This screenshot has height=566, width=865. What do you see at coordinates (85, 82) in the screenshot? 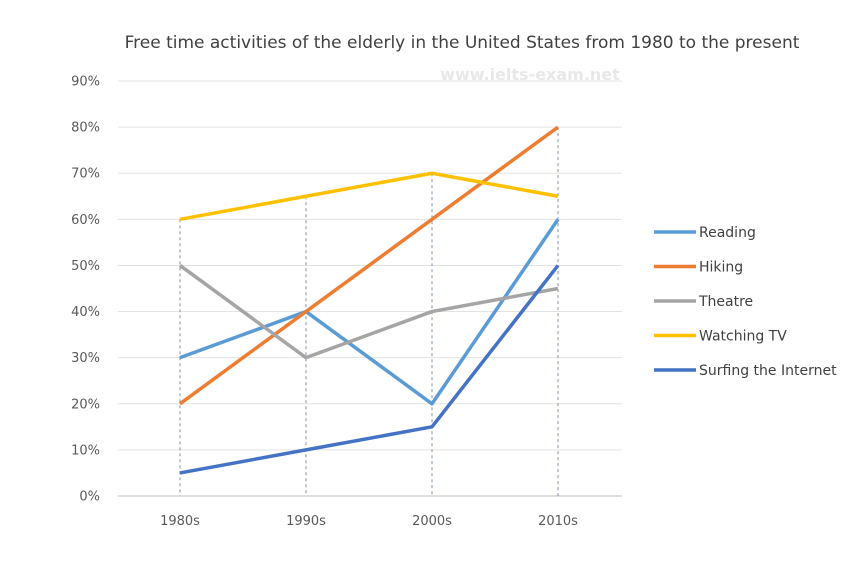
I see `y-tick-label: 90%` at bounding box center [85, 82].